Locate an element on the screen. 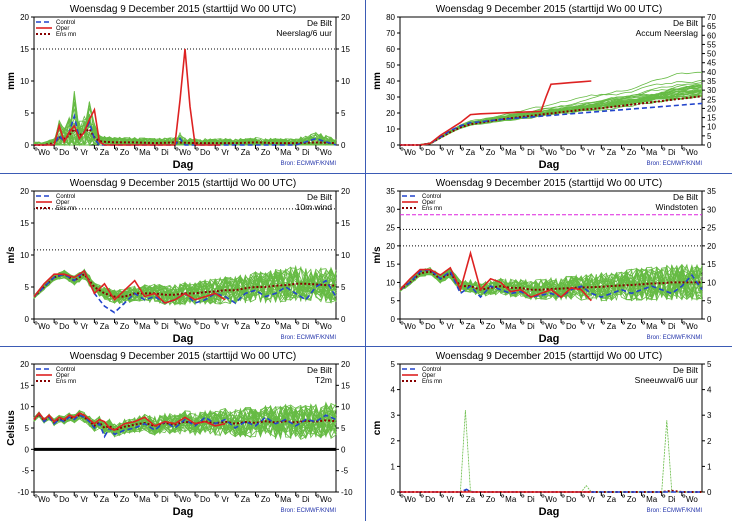  y-tick-label: 60 is located at coordinates (390, 49).